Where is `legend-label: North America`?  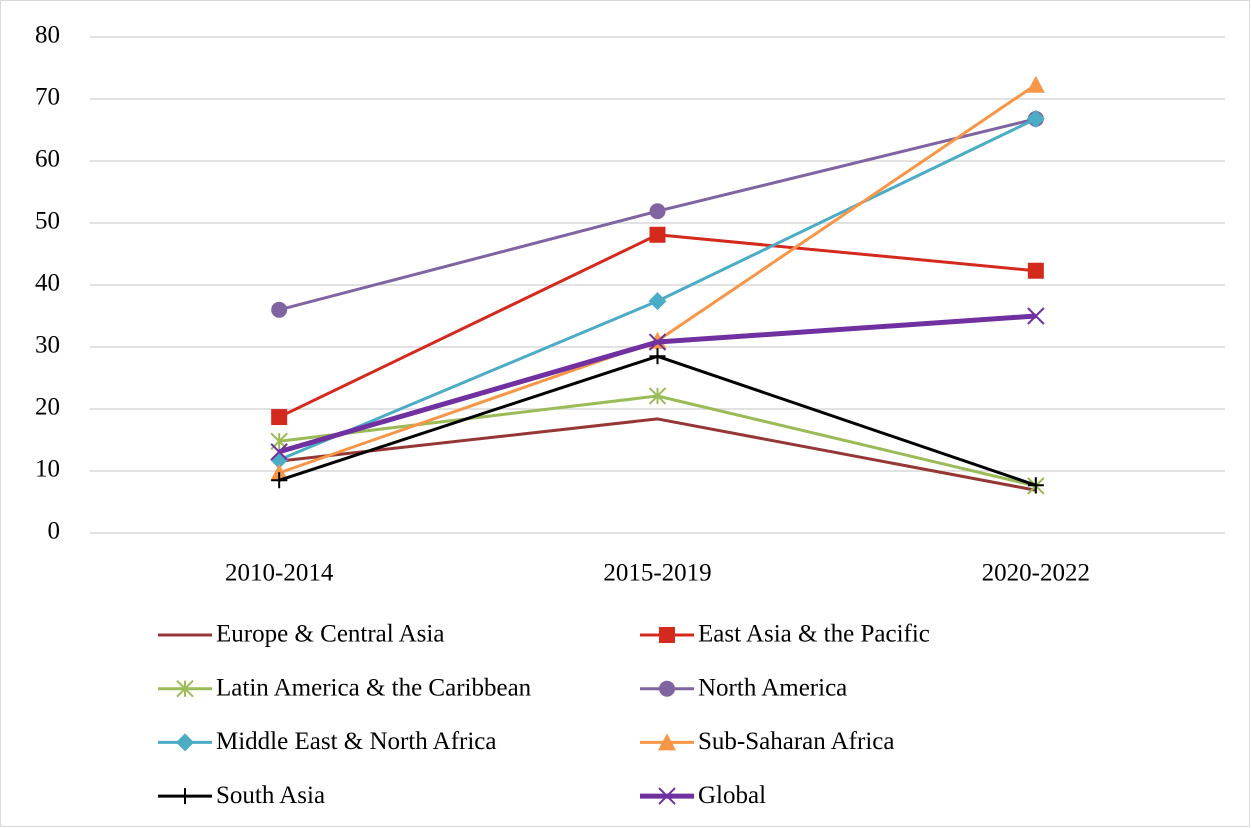 legend-label: North America is located at coordinates (772, 687).